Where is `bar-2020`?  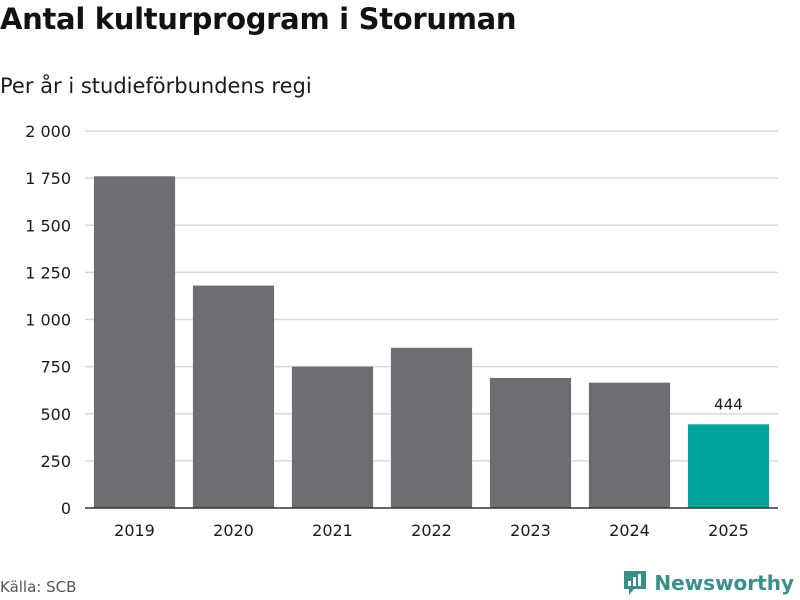
bar-2020 is located at coordinates (233, 396).